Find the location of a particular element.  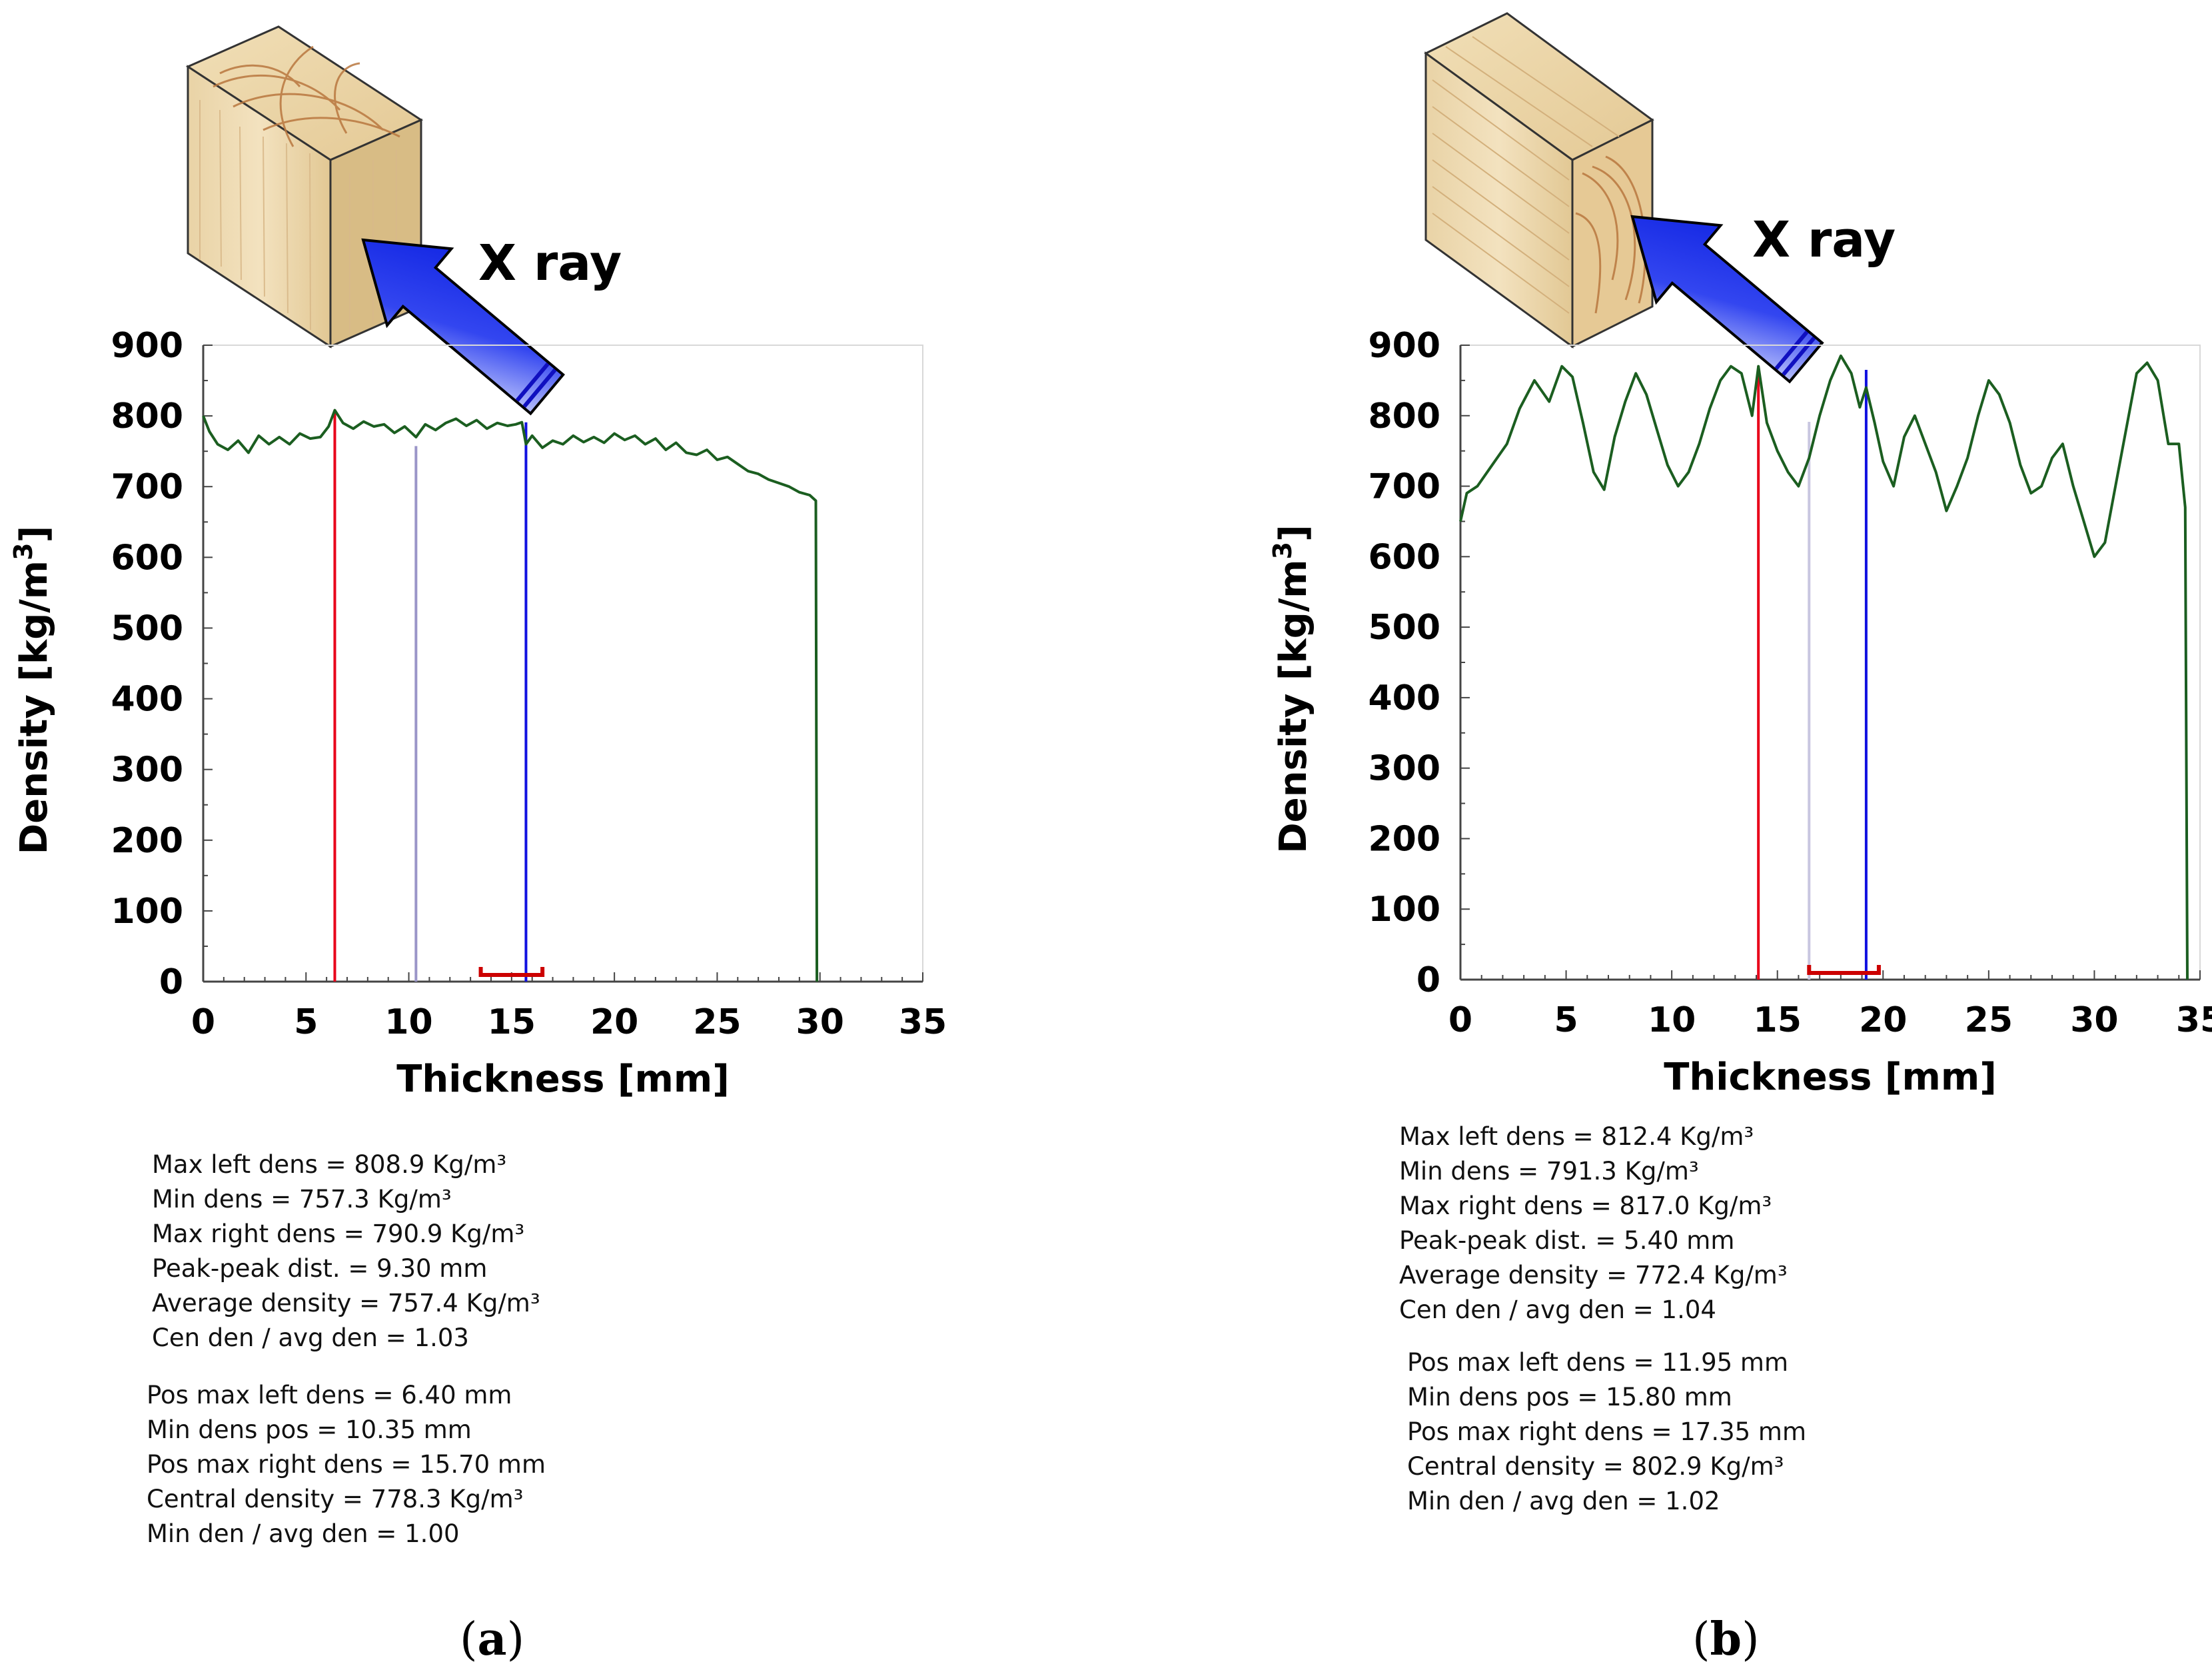

stat-line: Peak-peak dist. = 9.30 mm is located at coordinates (320, 1268).